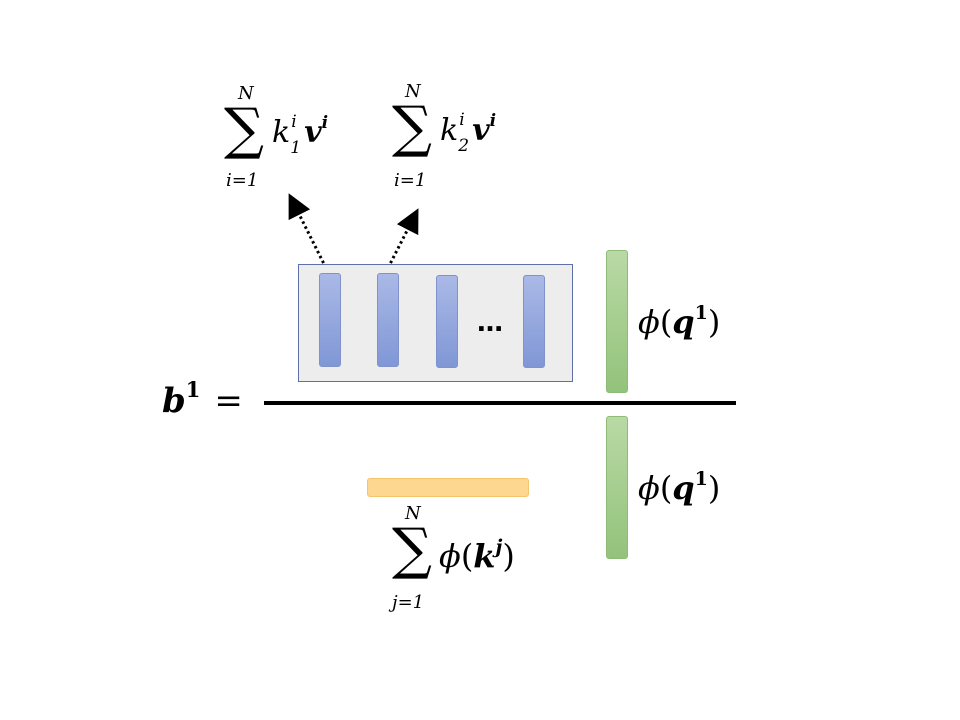  Describe the element at coordinates (300, 135) in the screenshot. I see `sum-term-k1-v: k i 1 vi` at that location.